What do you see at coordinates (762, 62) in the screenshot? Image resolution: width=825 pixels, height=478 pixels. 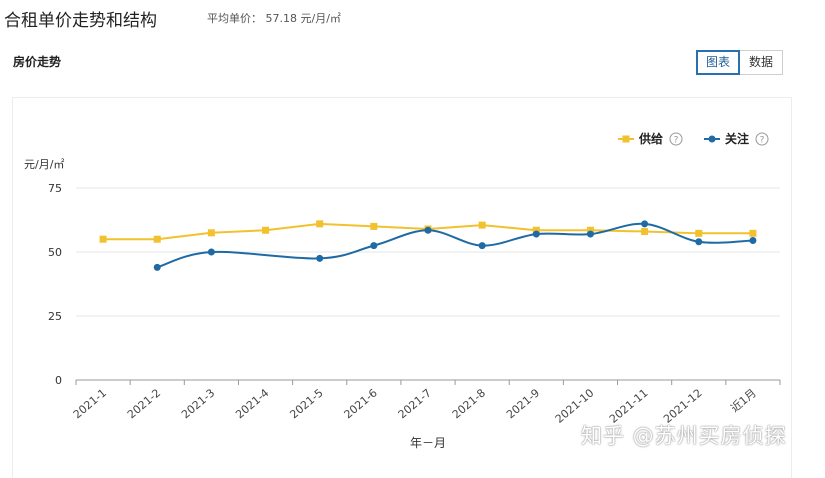 I see `data-view-button: 数据` at bounding box center [762, 62].